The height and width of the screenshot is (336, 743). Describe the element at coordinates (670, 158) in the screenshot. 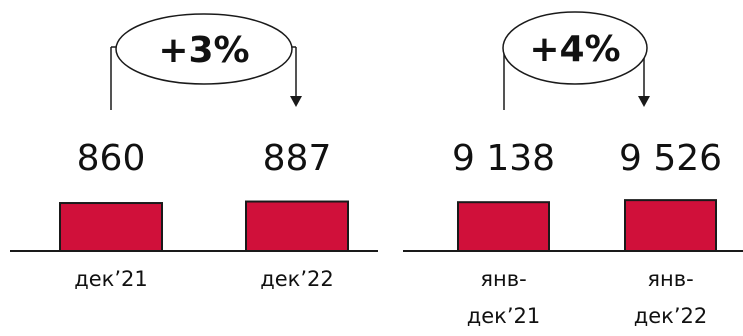

I see `panel-2-value-label-2: 9 526` at that location.